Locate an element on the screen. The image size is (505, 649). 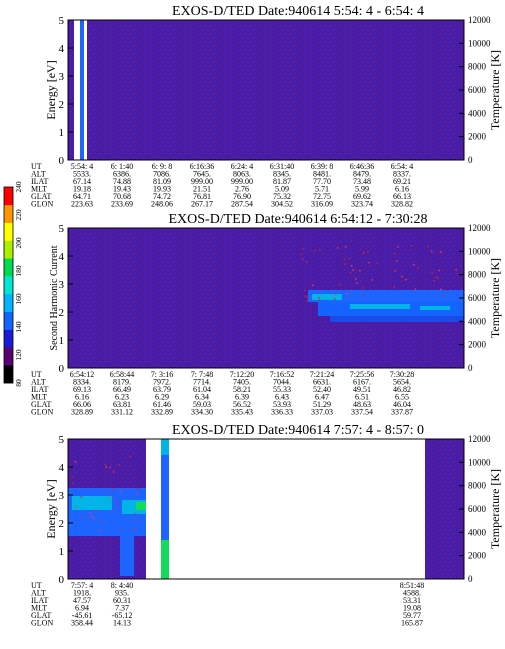
ephemeris-cell: 999.00 is located at coordinates (202, 181).